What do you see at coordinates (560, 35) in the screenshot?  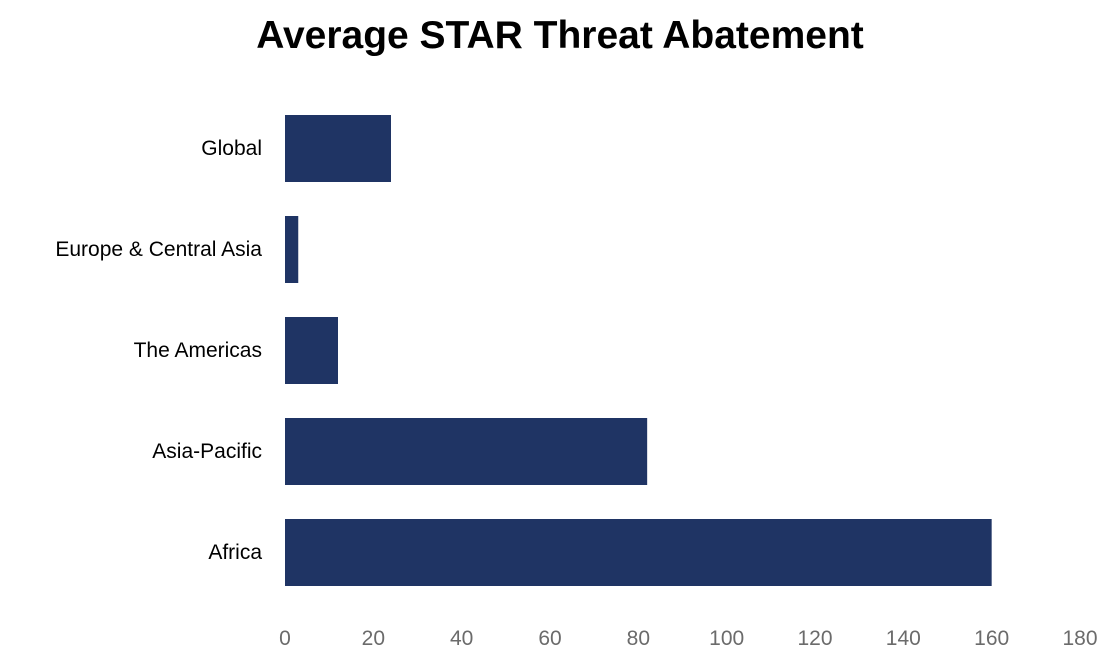 I see `chart-title: Average STAR Threat Abatement` at bounding box center [560, 35].